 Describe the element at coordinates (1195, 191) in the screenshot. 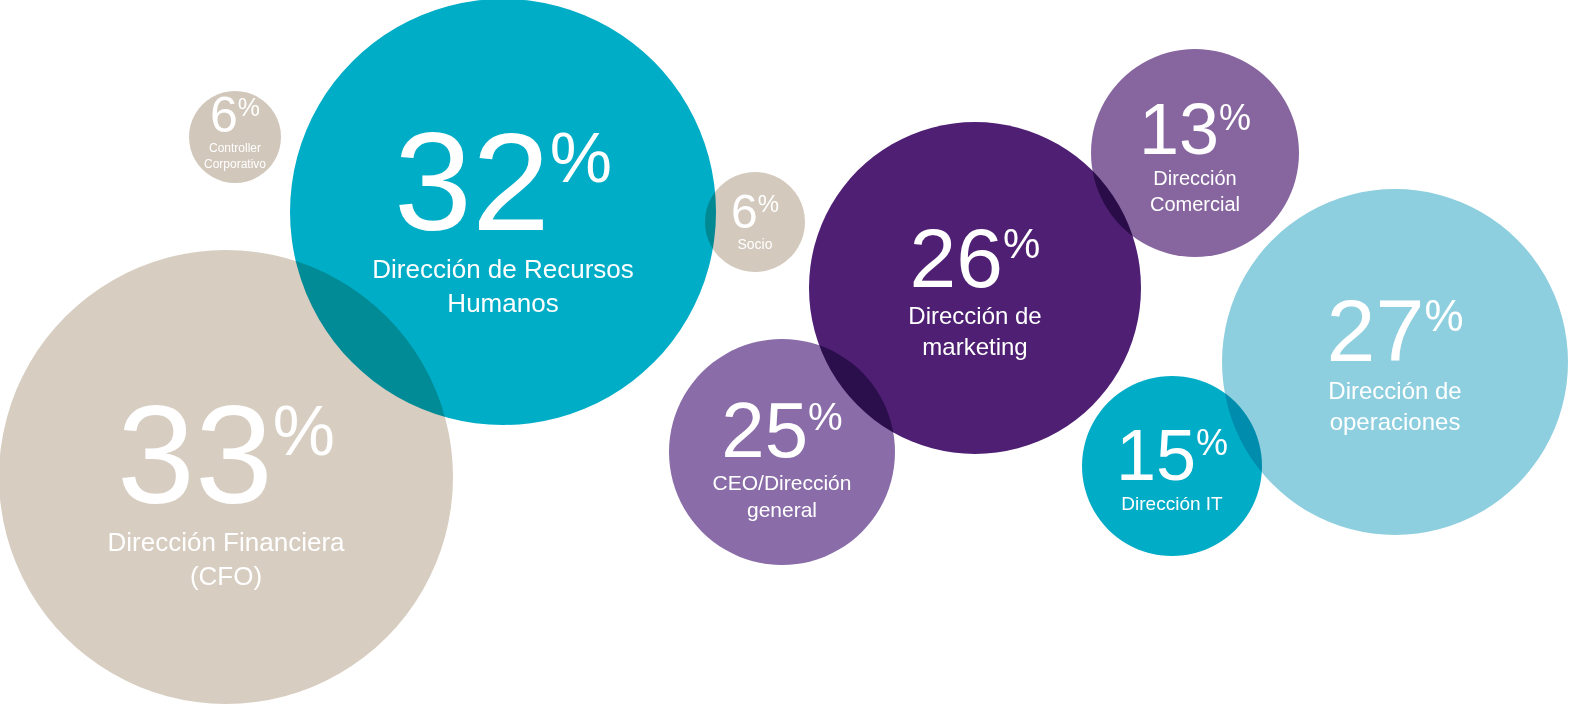

I see `category-label: Dirección Comercial` at that location.